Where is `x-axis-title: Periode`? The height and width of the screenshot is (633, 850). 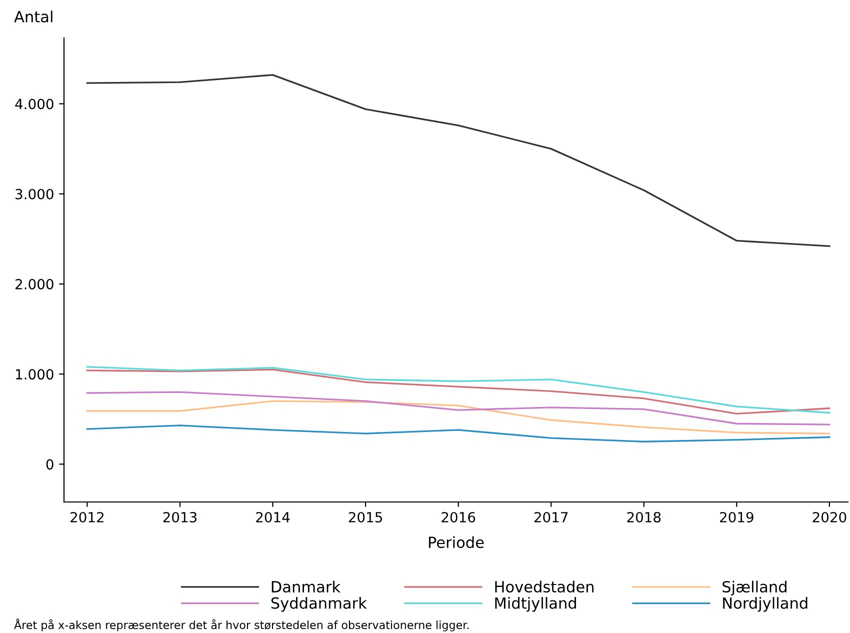 x-axis-title: Periode is located at coordinates (456, 542).